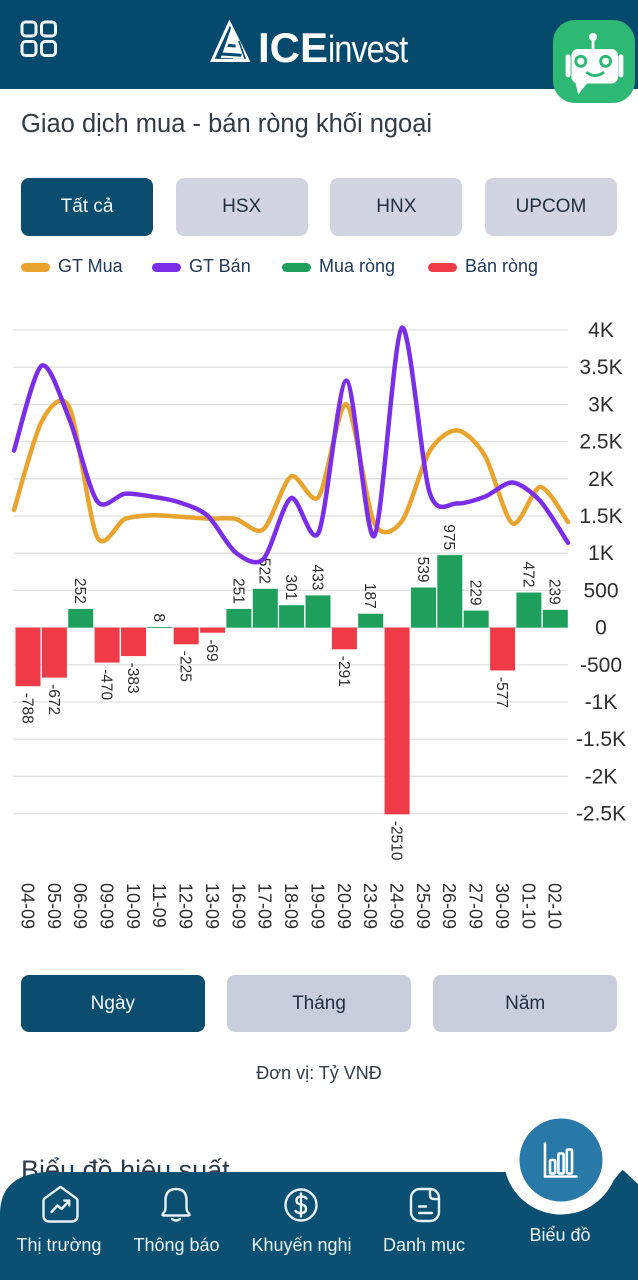  I want to click on svg-text: 2.5K, so click(600, 442).